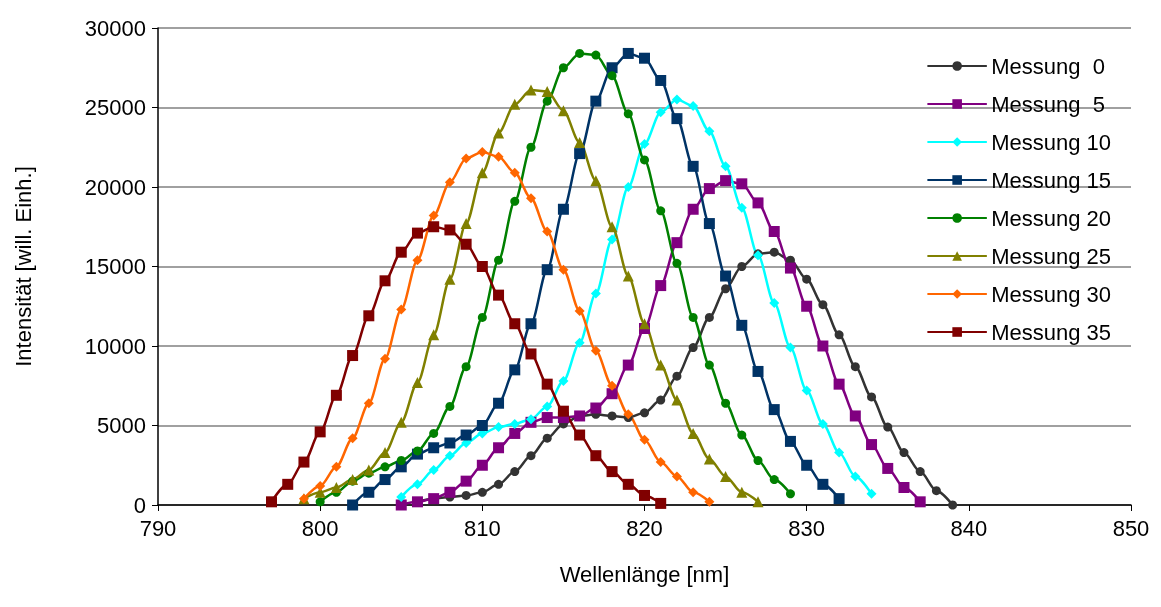  Describe the element at coordinates (1051, 180) in the screenshot. I see `legend-label: Messung 15` at that location.